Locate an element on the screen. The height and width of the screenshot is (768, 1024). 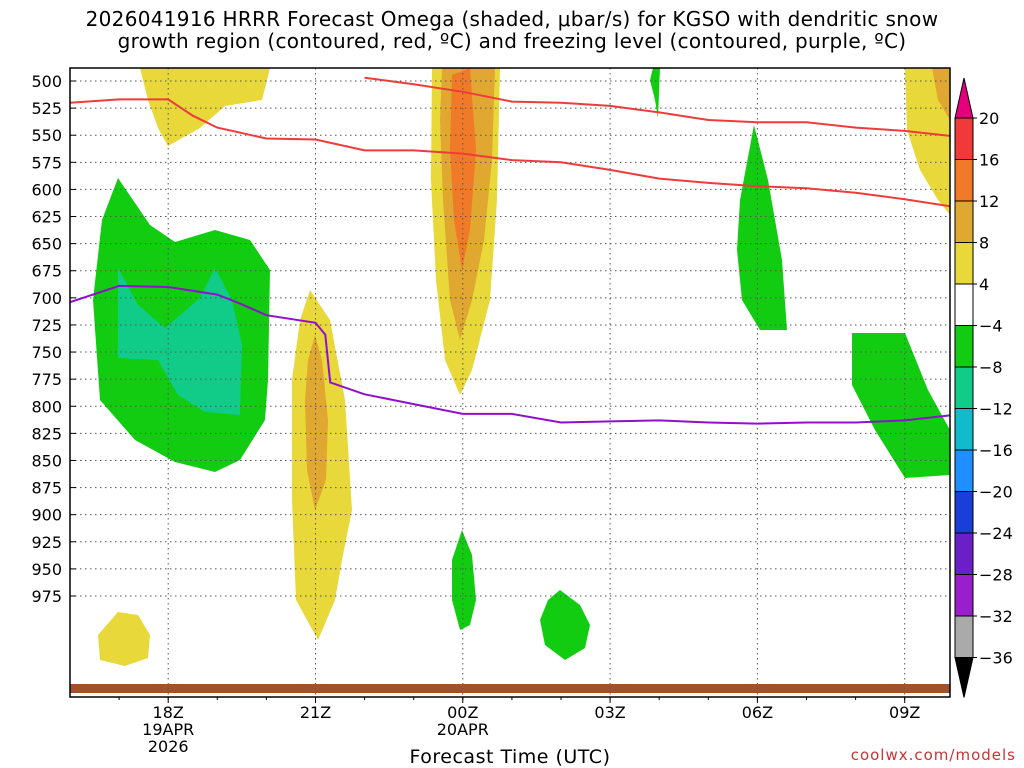
x-tick-label: 06Z is located at coordinates (757, 712).